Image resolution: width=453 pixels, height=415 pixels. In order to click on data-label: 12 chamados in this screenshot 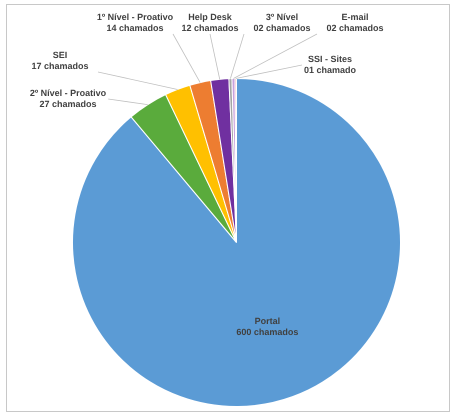, I will do `click(210, 27)`.